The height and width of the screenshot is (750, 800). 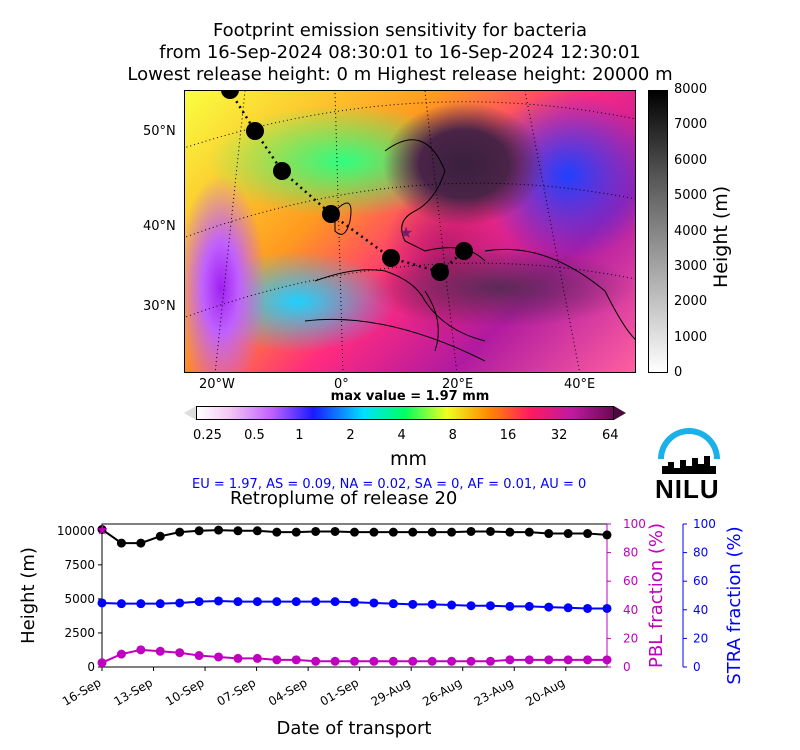 I want to click on stra-tick-label: 60, so click(x=700, y=581).